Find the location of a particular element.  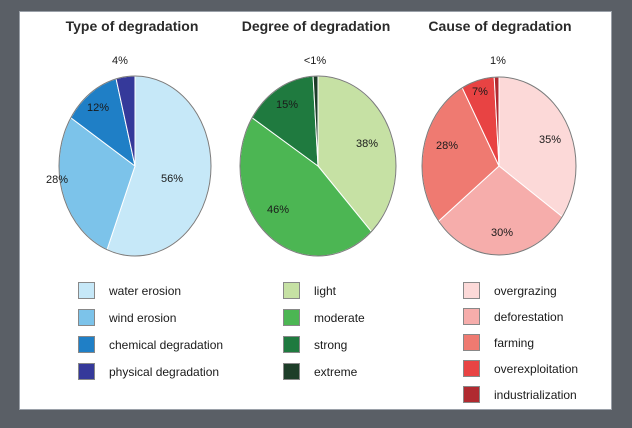

legend-item-water-erosion: water erosion is located at coordinates (129, 290).